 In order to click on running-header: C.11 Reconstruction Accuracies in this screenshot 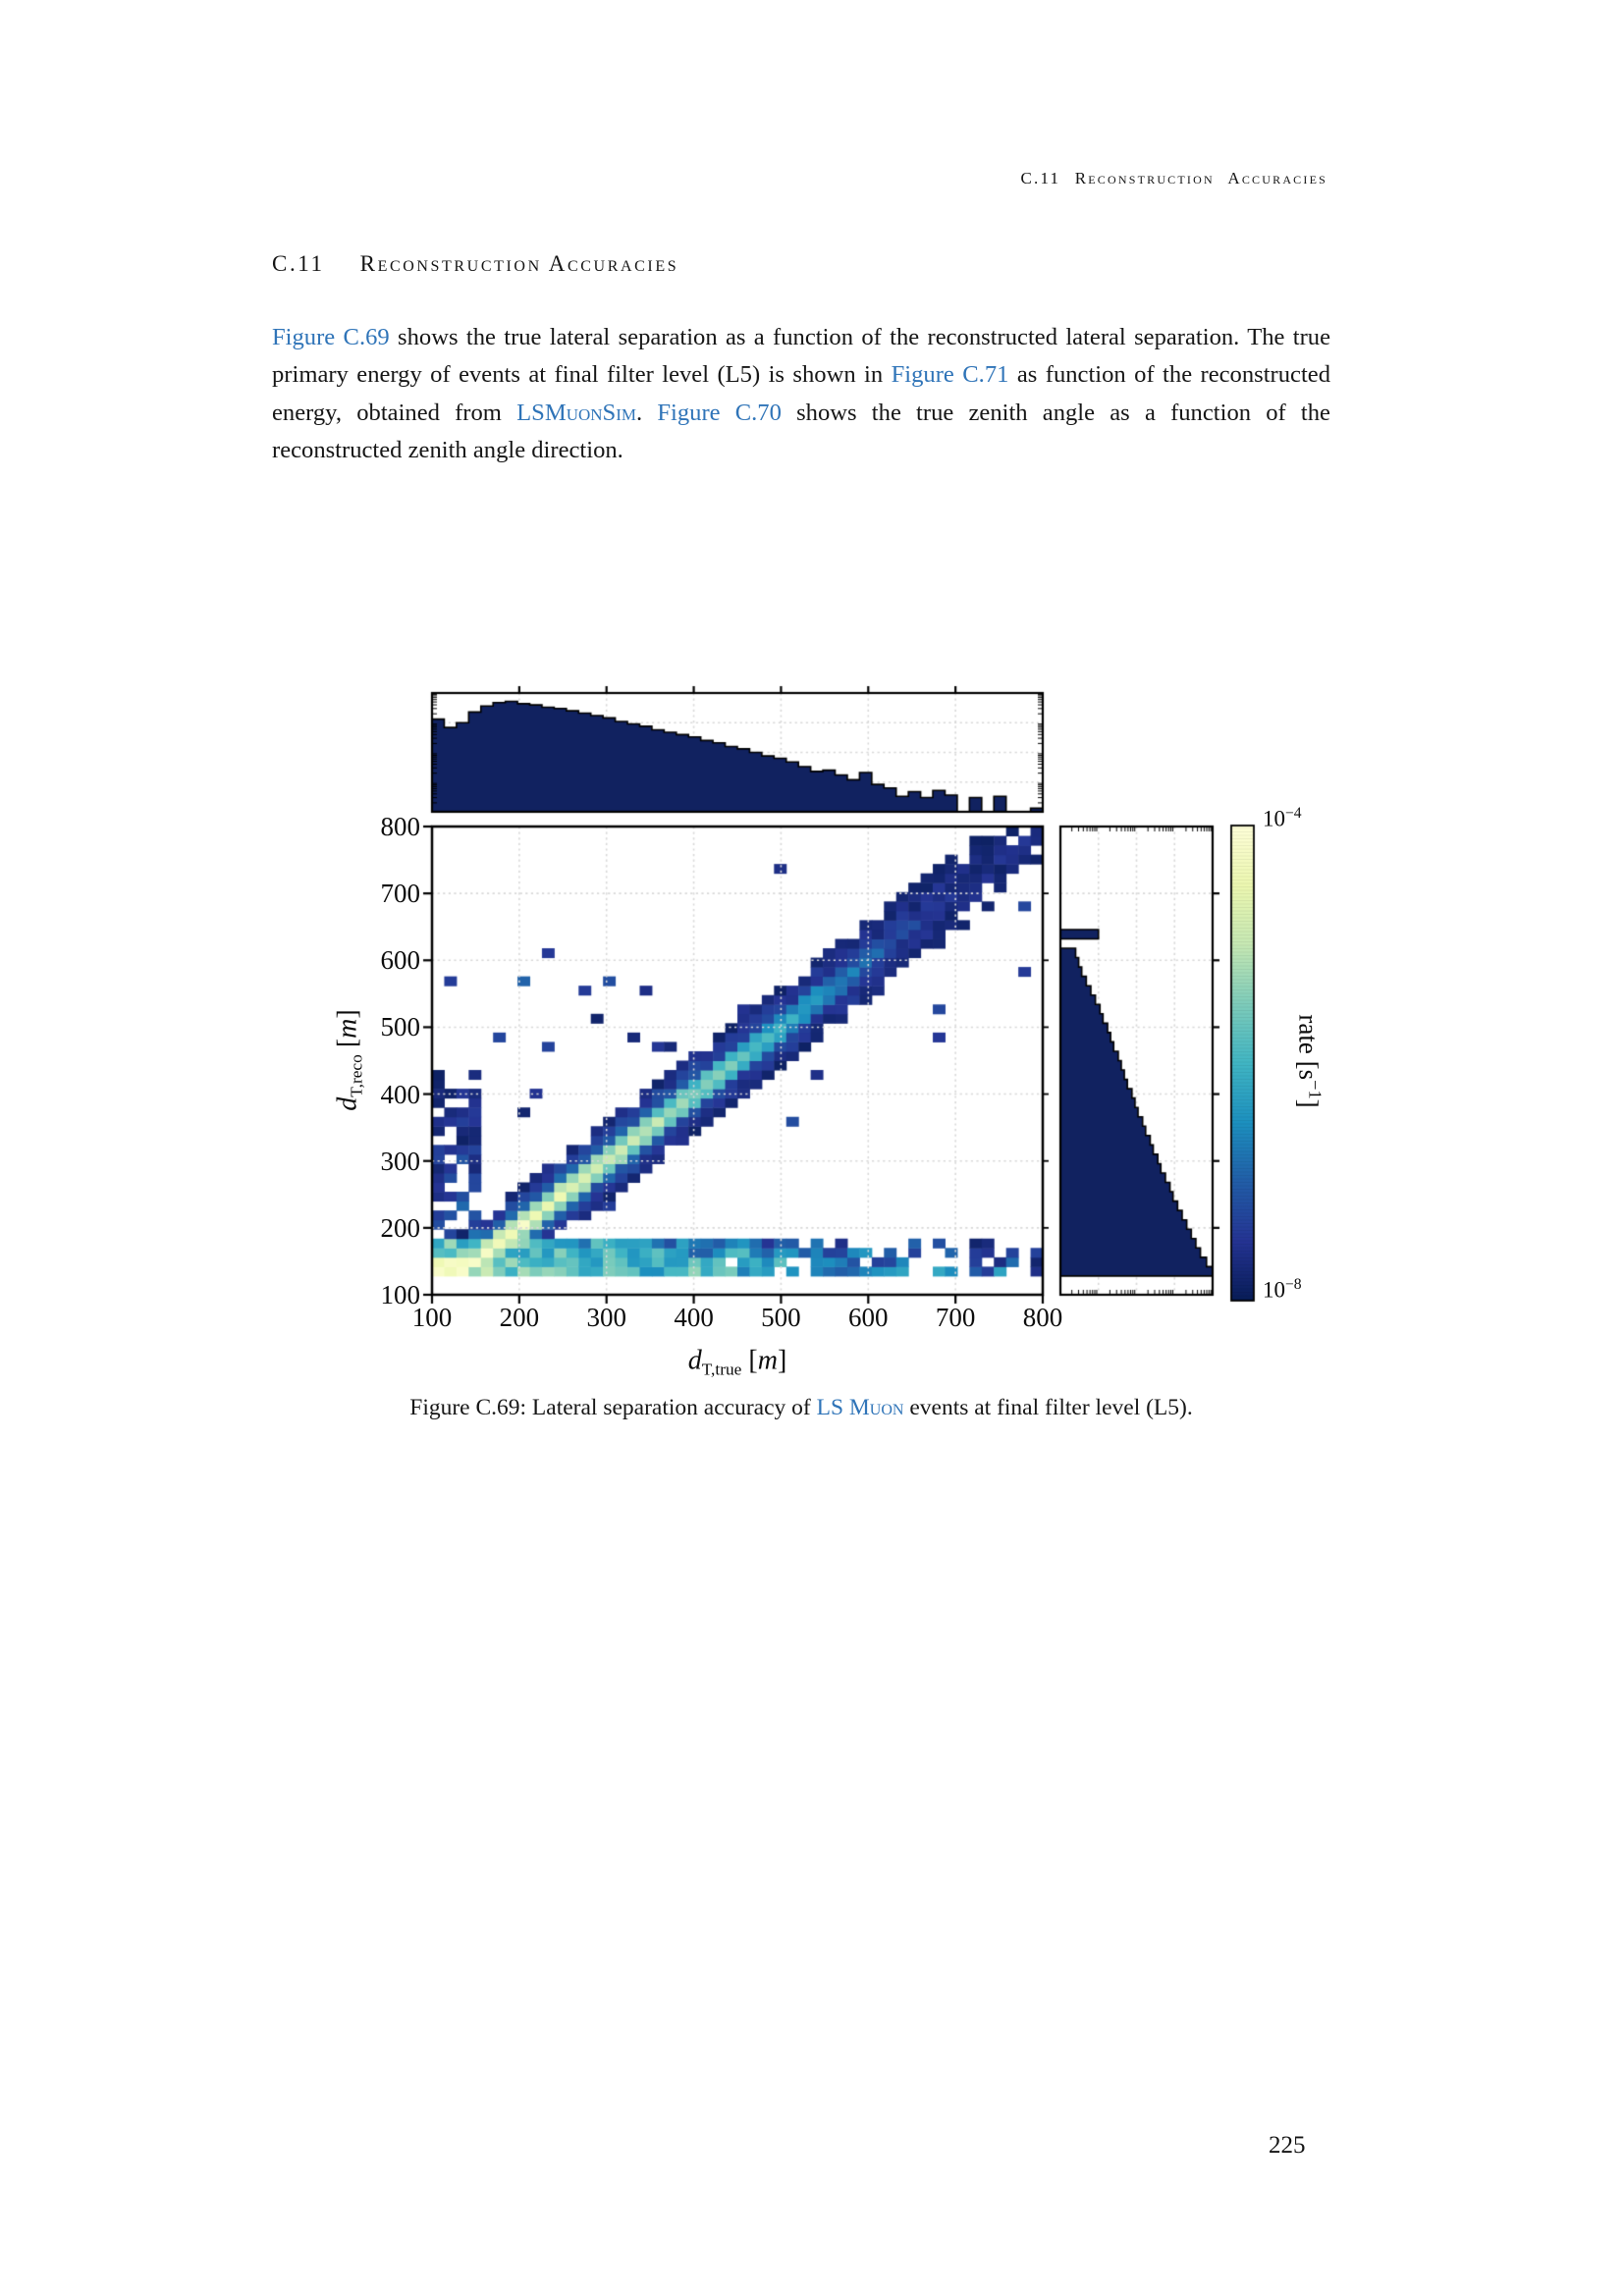, I will do `click(1173, 178)`.